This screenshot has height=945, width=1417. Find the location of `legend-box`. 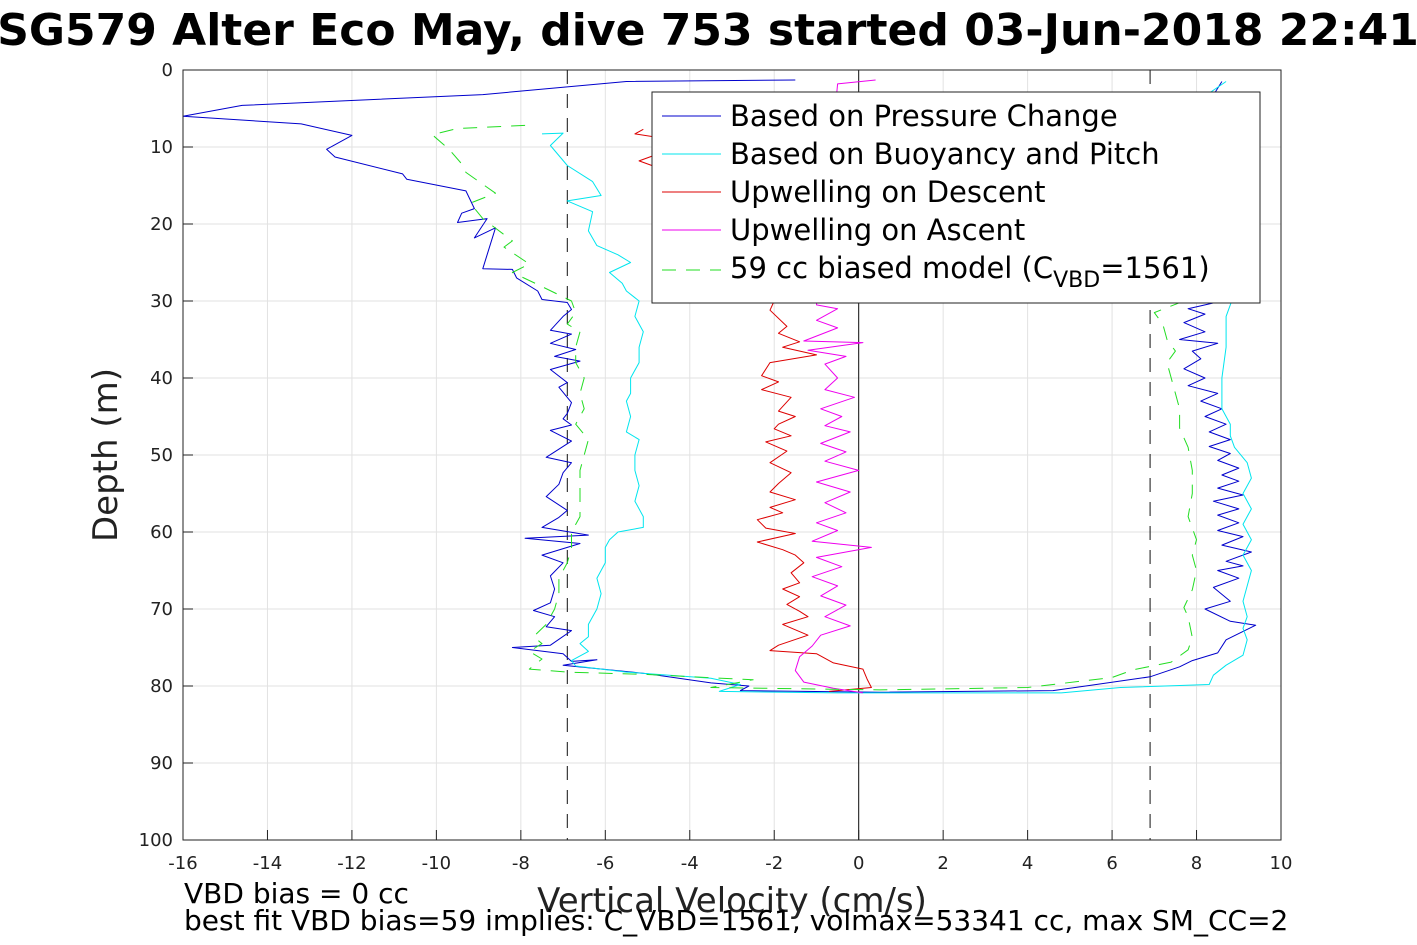

legend-box is located at coordinates (956, 197).